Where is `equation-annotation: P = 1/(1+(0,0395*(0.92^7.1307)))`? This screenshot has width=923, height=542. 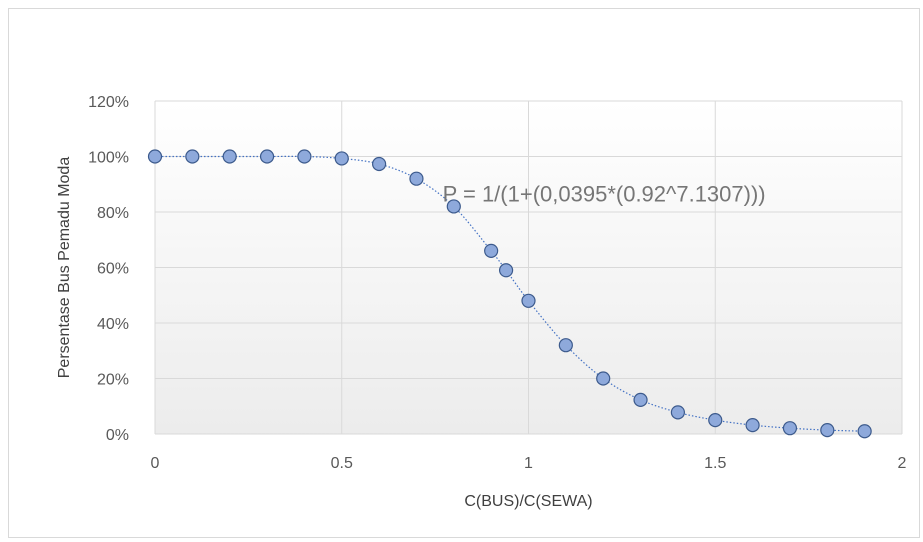 equation-annotation: P = 1/(1+(0,0395*(0.92^7.1307))) is located at coordinates (604, 193).